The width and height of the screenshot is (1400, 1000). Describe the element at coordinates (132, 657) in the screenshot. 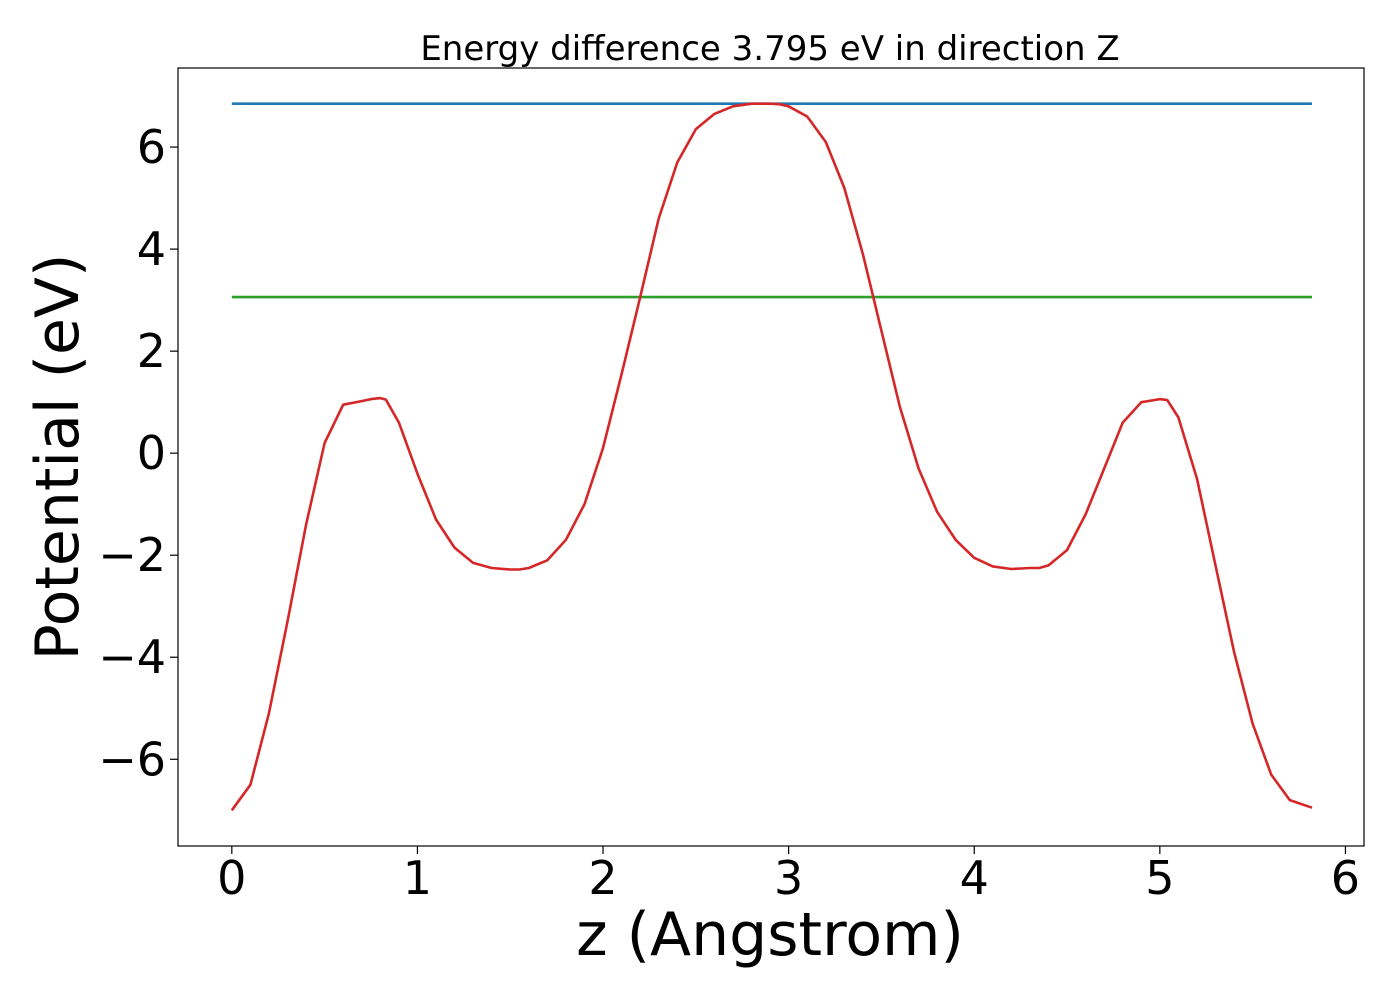

I see `y-tick-label: −4` at that location.